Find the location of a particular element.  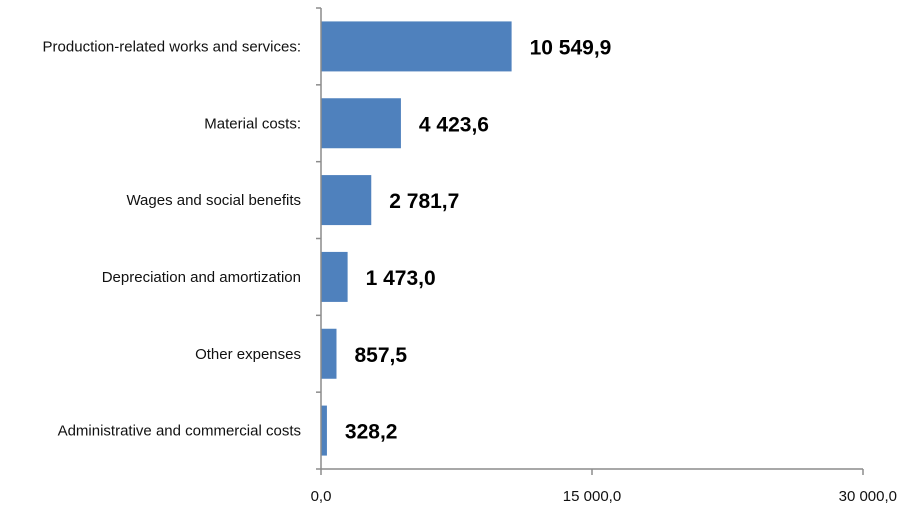

data-label: 4 423,6 is located at coordinates (454, 124).